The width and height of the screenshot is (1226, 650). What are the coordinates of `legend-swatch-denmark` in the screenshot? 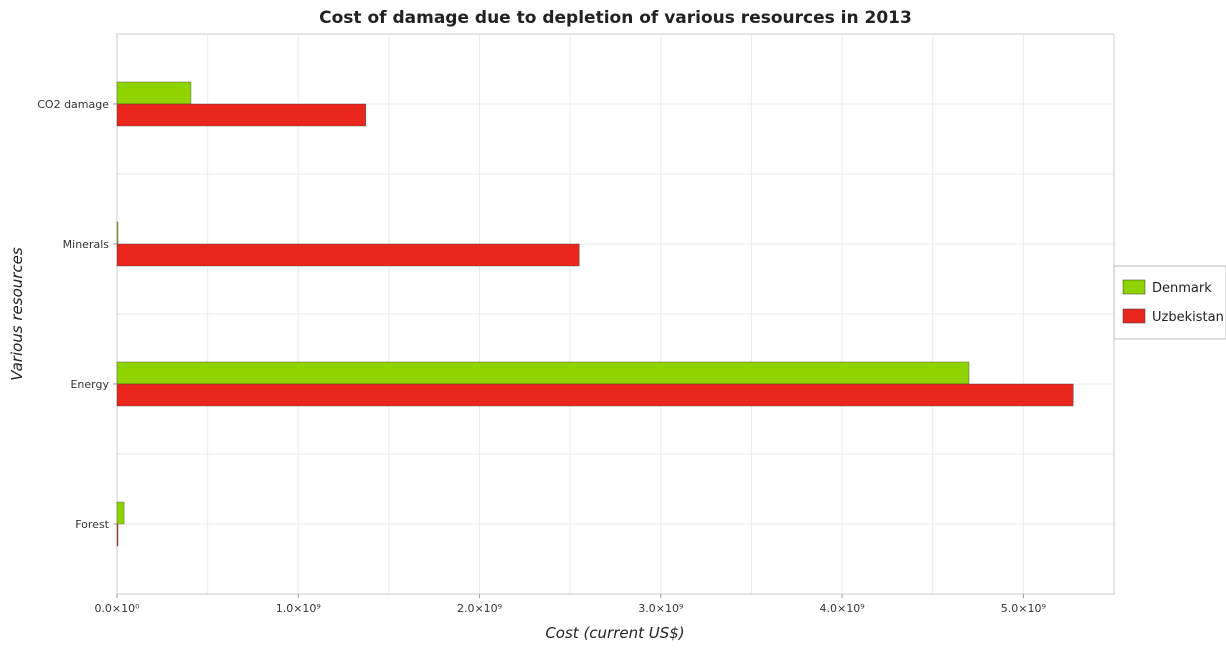 It's located at (1134, 287).